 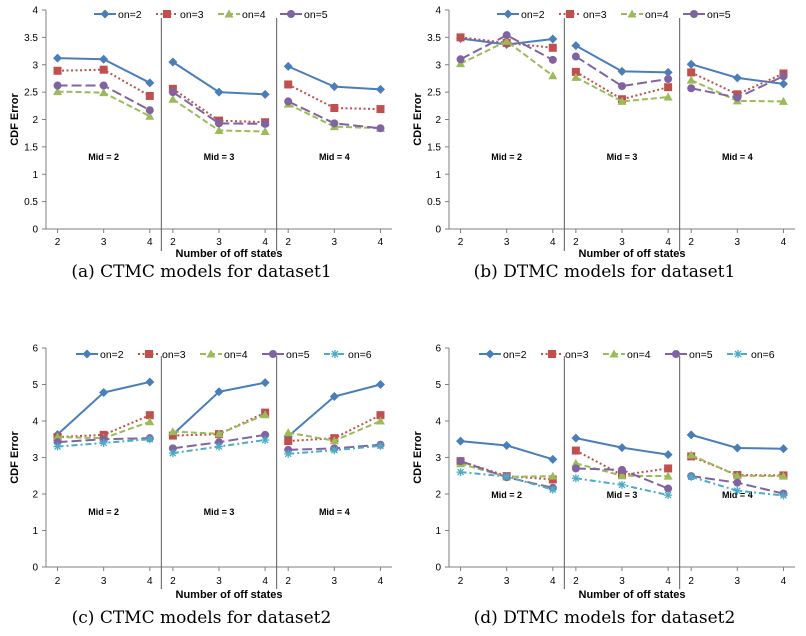 What do you see at coordinates (515, 355) in the screenshot?
I see `legend-label-d: on=2` at bounding box center [515, 355].